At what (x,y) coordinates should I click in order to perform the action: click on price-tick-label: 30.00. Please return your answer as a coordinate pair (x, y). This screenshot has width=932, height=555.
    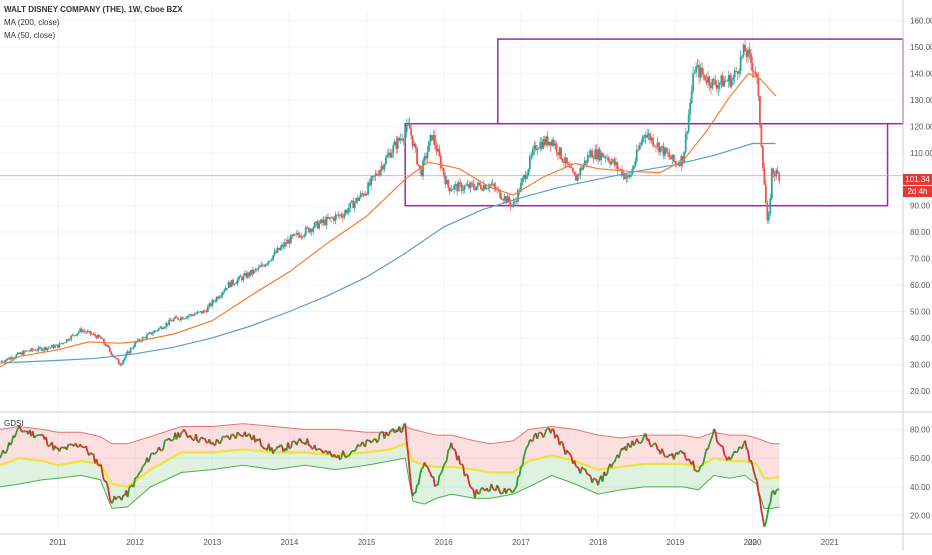
    Looking at the image, I should click on (920, 364).